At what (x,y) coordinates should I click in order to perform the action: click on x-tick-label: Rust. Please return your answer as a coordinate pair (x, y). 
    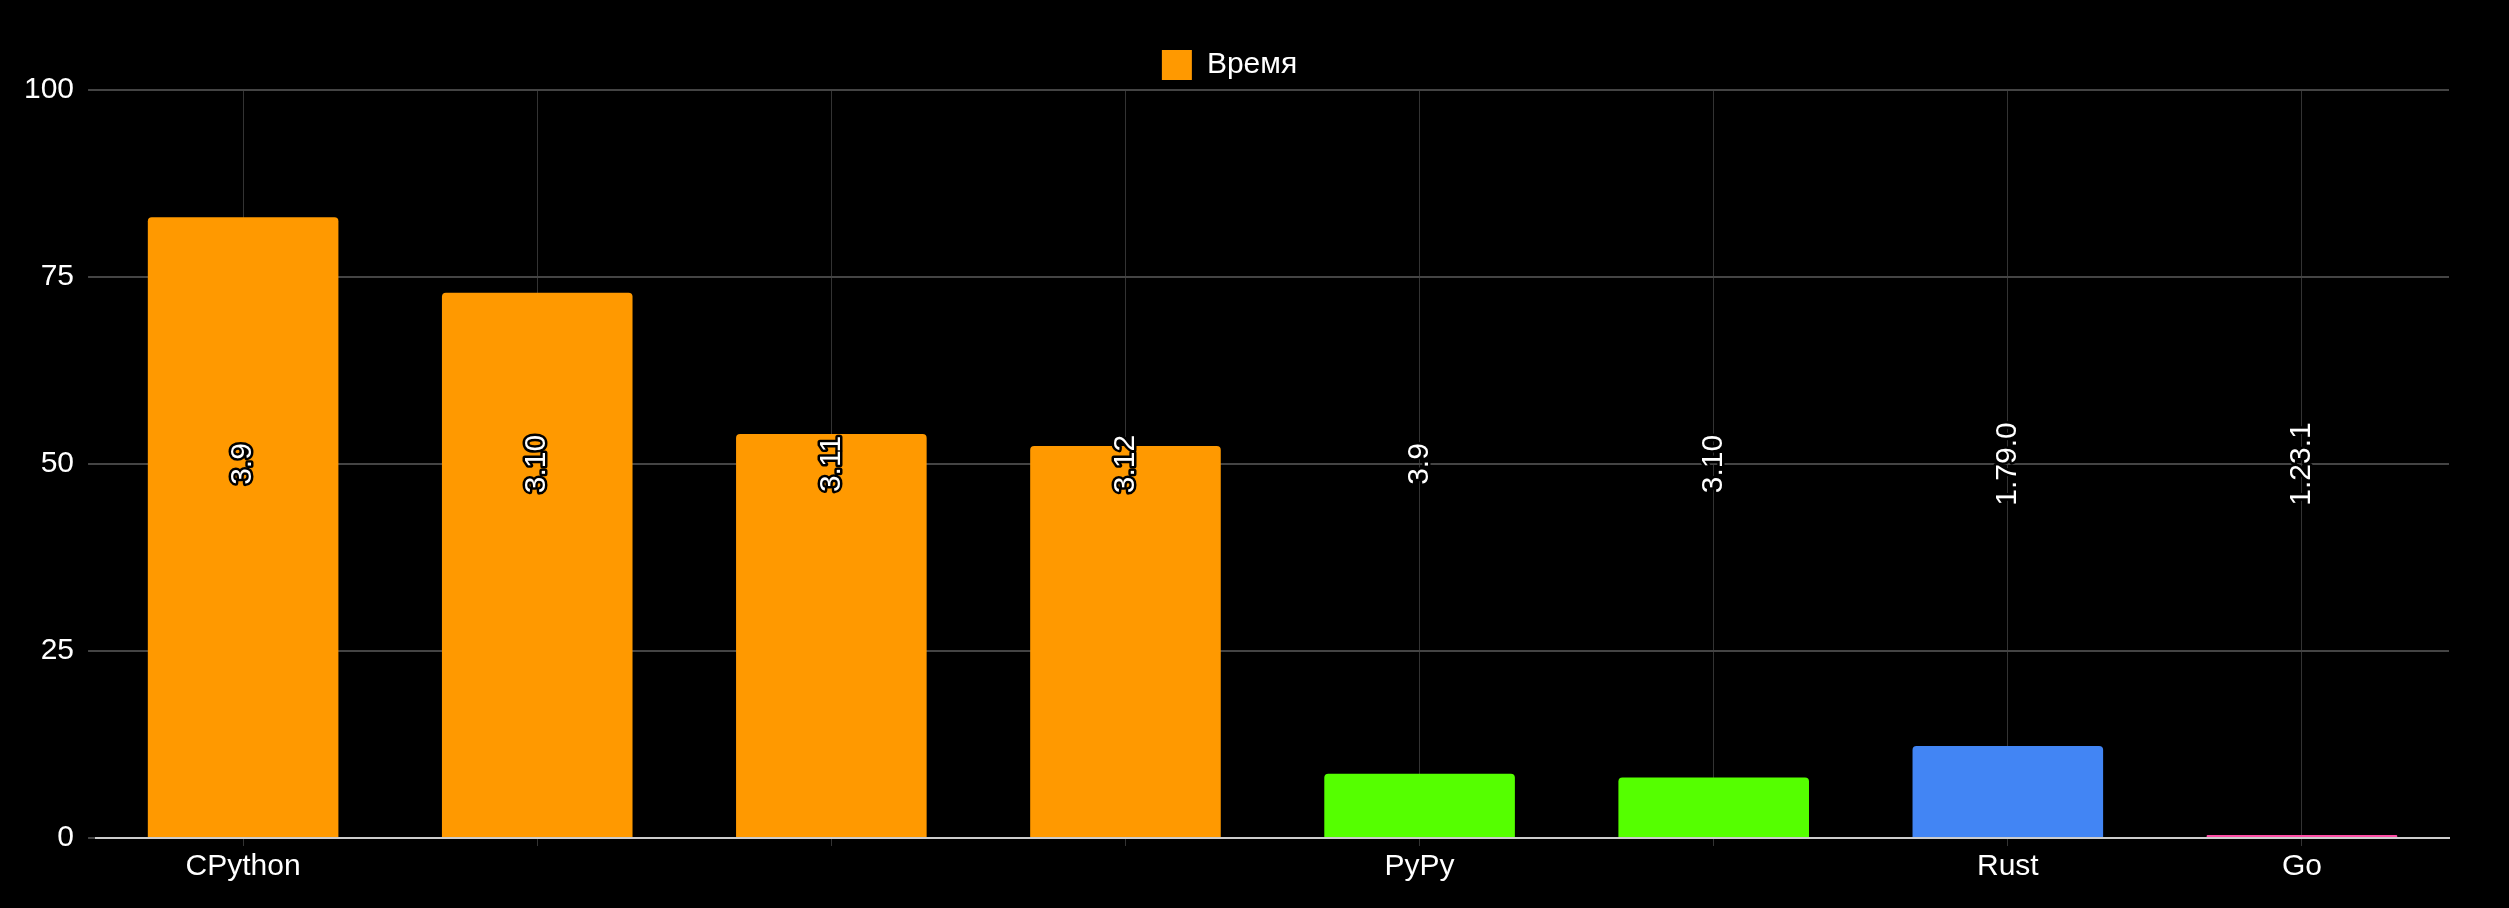
    Looking at the image, I should click on (2008, 865).